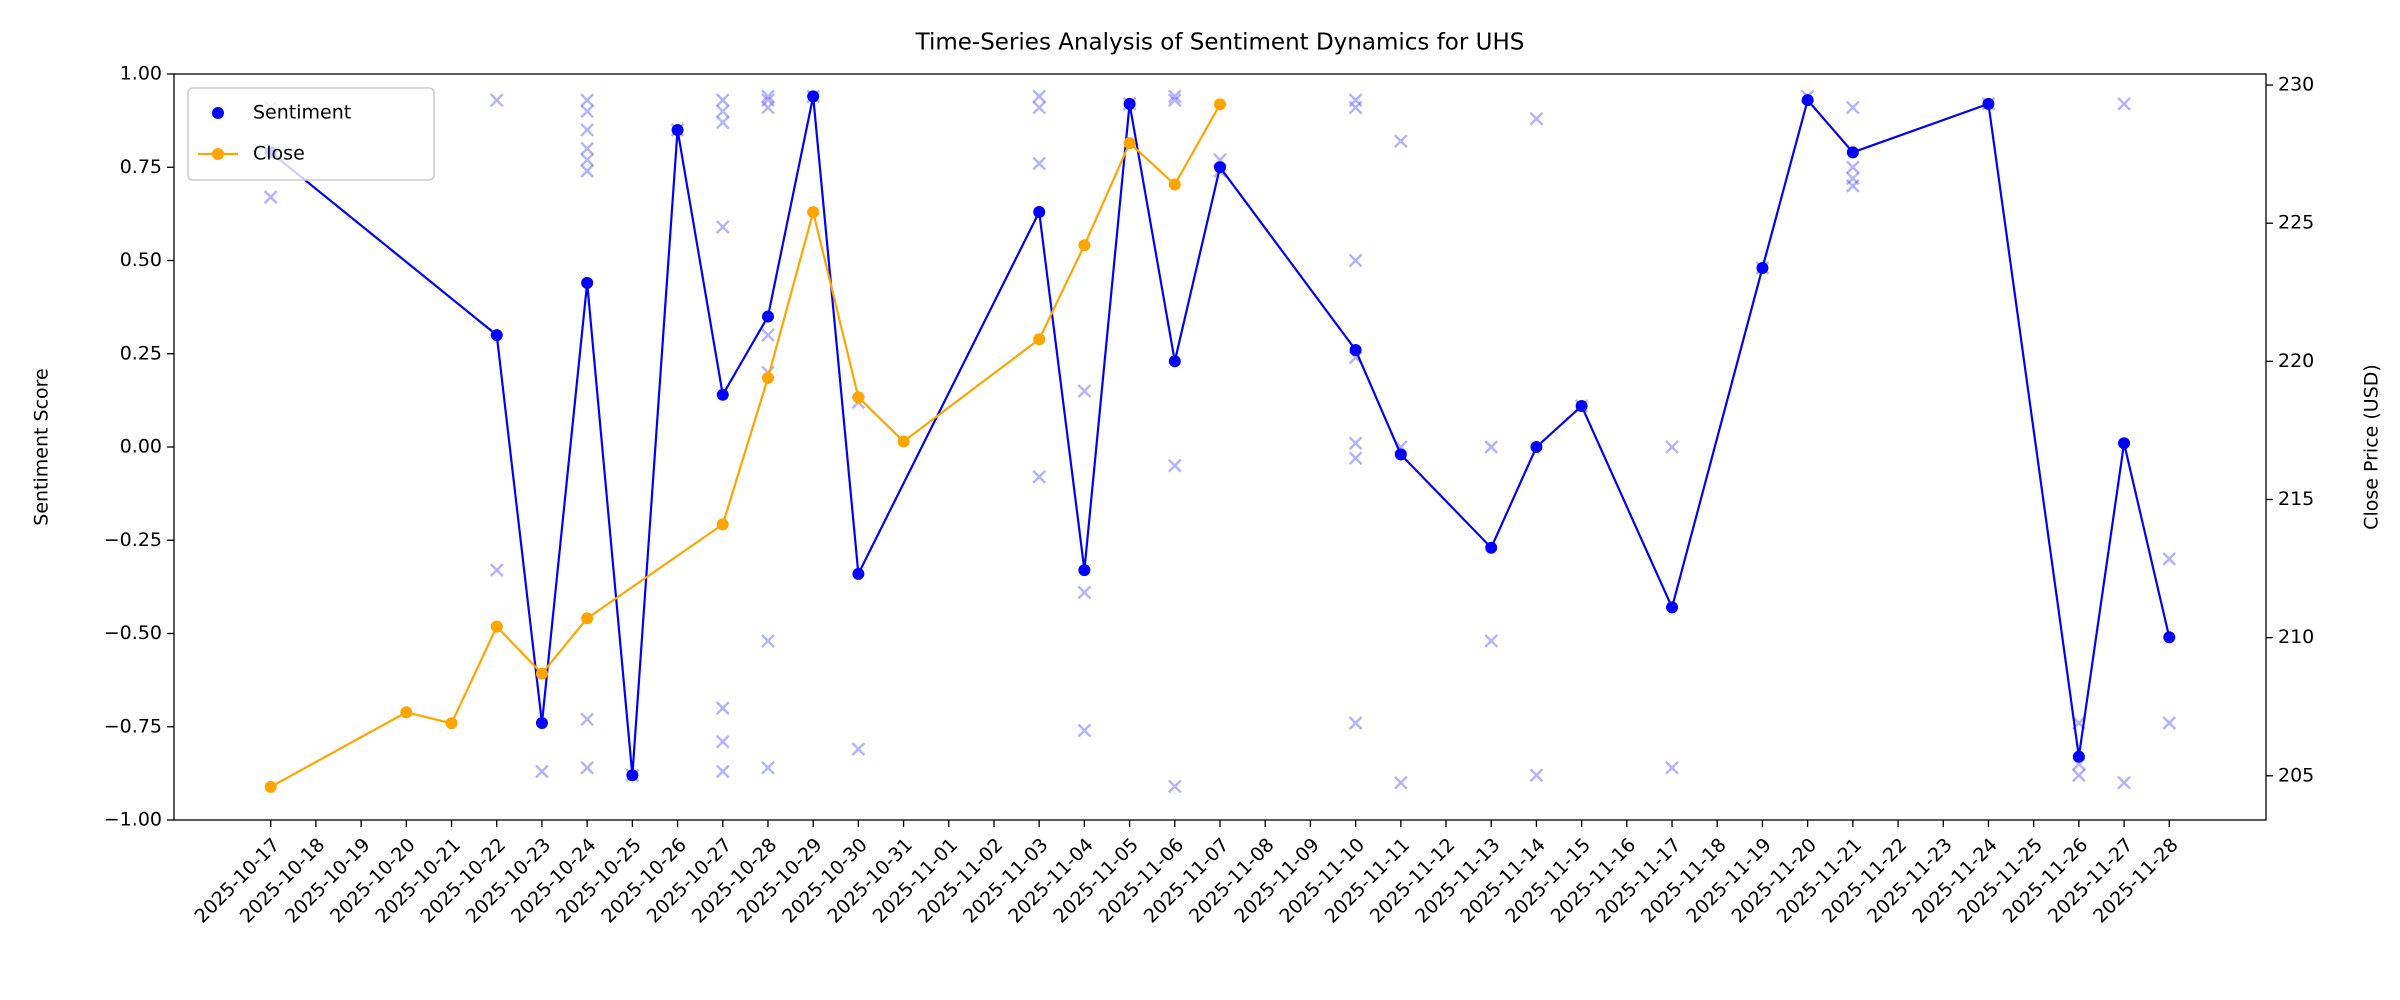  What do you see at coordinates (302, 113) in the screenshot?
I see `legend-label: Sentiment` at bounding box center [302, 113].